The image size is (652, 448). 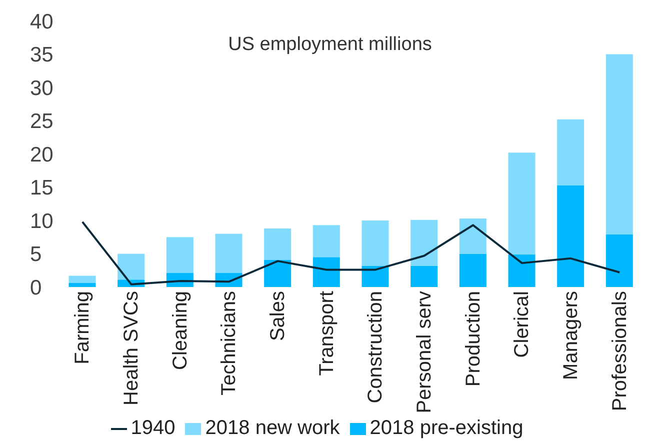 What do you see at coordinates (424, 352) in the screenshot?
I see `x-tick-label: Personal serv` at bounding box center [424, 352].